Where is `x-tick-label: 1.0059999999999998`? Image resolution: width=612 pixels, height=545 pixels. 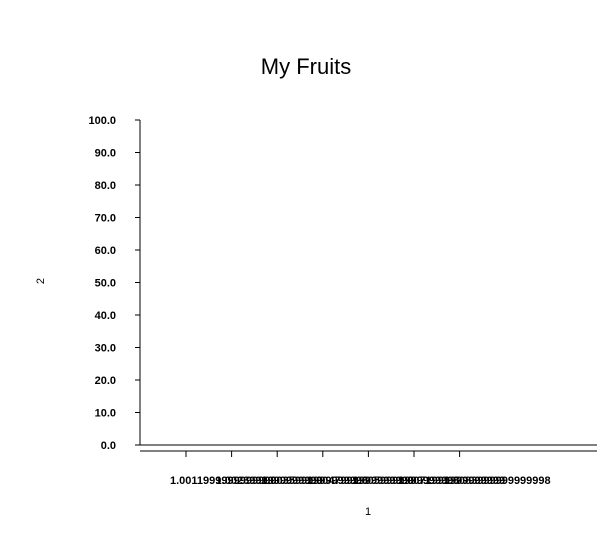
x-tick-label: 1.0059999999999998 is located at coordinates (405, 481).